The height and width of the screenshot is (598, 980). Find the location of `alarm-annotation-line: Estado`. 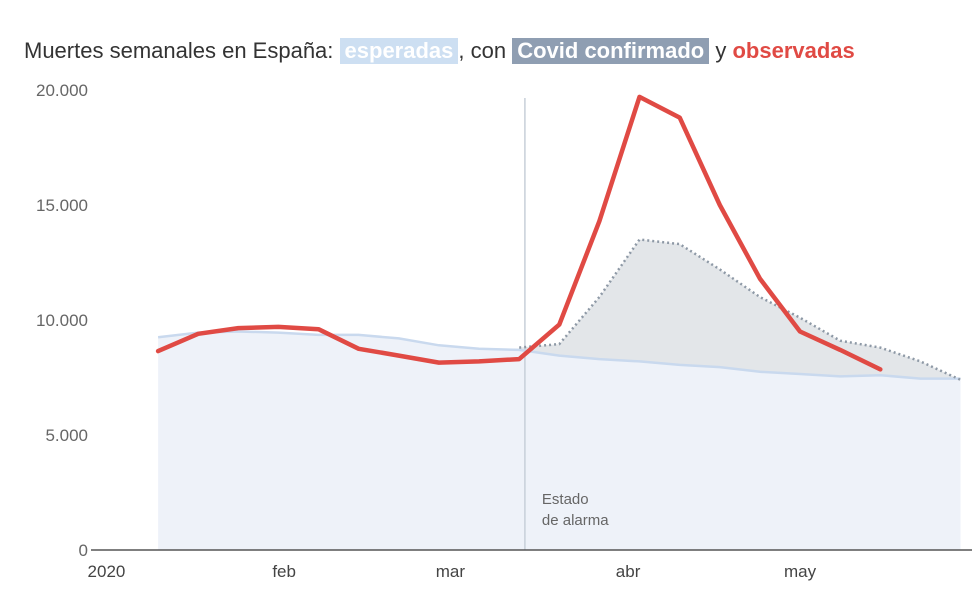

alarm-annotation-line: Estado is located at coordinates (565, 499).